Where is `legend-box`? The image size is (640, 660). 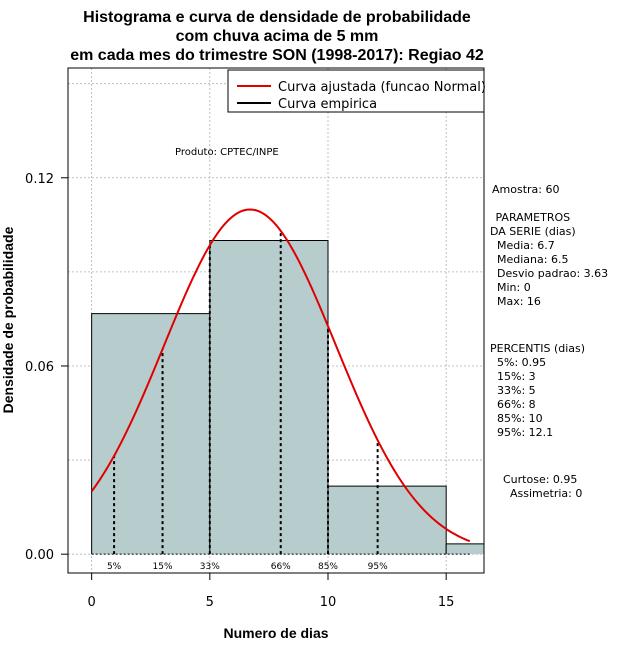
legend-box is located at coordinates (356, 91).